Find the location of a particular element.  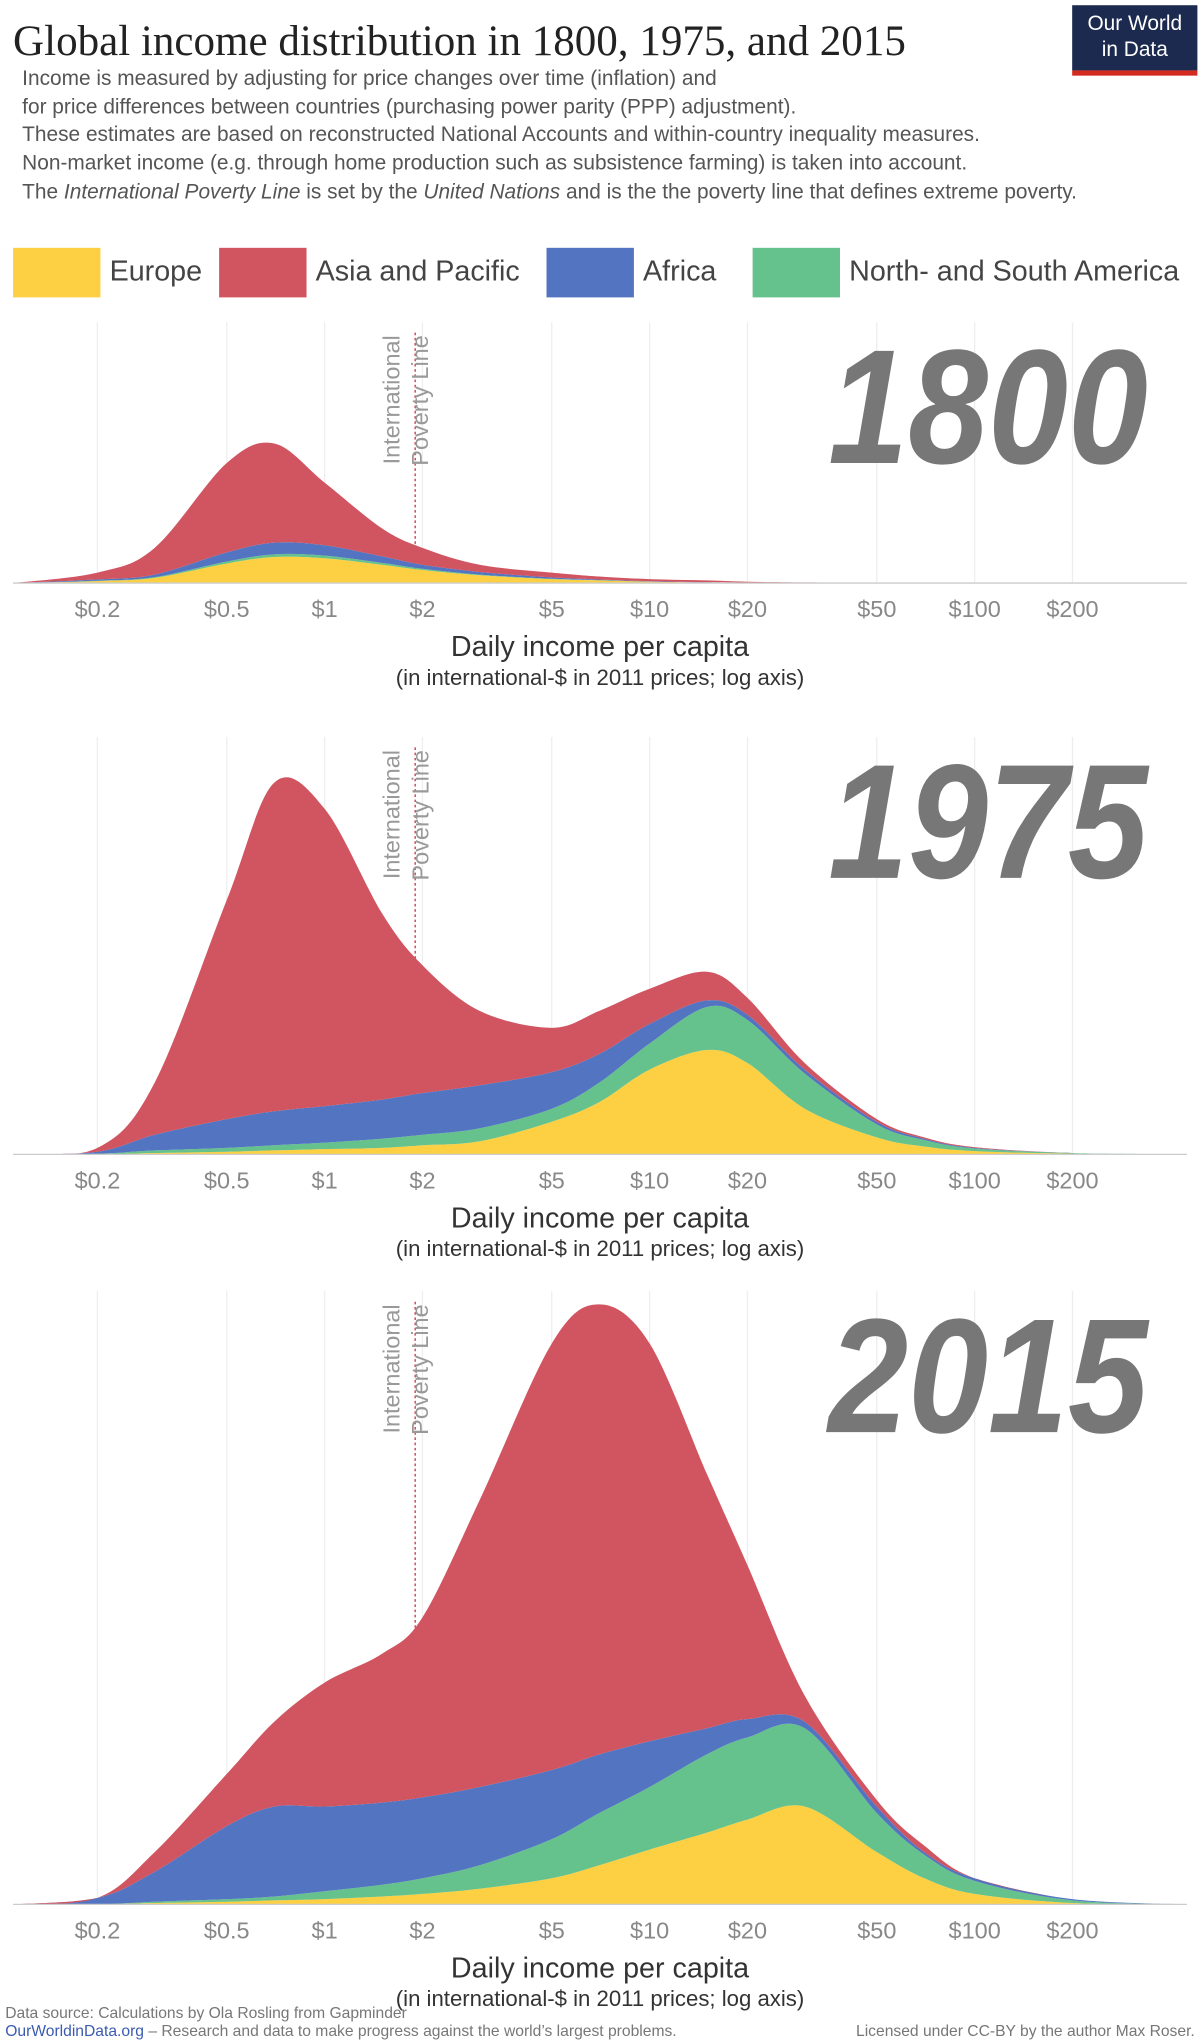

logo-text: Our World is located at coordinates (1134, 23).